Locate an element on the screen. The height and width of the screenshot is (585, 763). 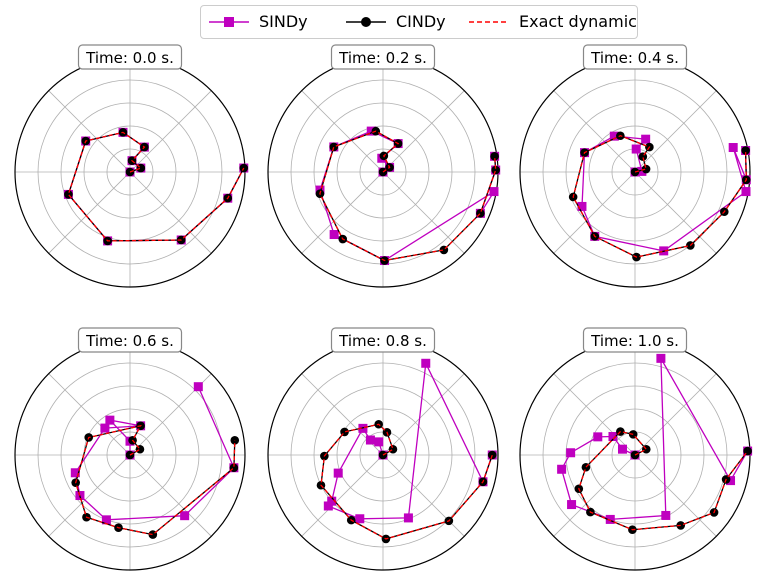
legend-swatch-exact is located at coordinates (489, 22).